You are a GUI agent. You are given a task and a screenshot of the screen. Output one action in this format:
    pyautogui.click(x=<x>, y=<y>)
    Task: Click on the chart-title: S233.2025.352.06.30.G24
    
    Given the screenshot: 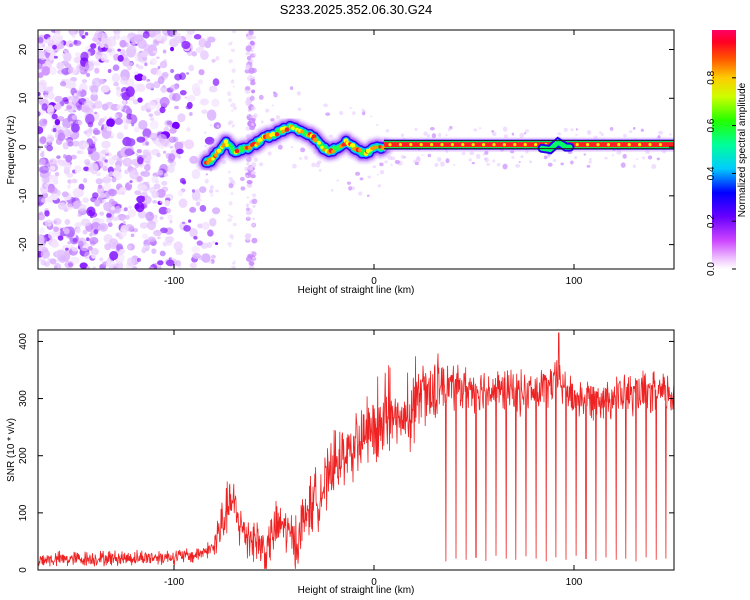 What is the action you would take?
    pyautogui.click(x=356, y=9)
    